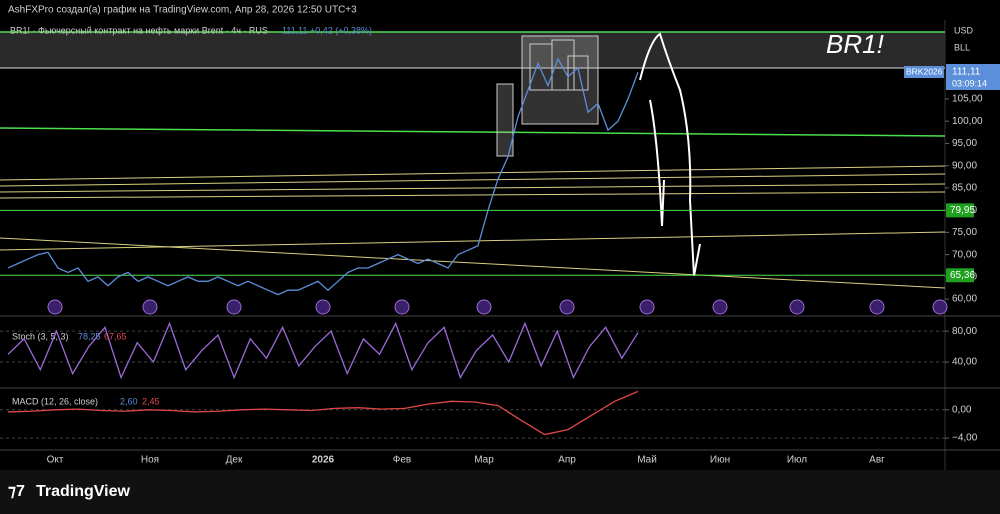 The image size is (1000, 514). Describe the element at coordinates (402, 460) in the screenshot. I see `x-tick-label: Фев` at that location.